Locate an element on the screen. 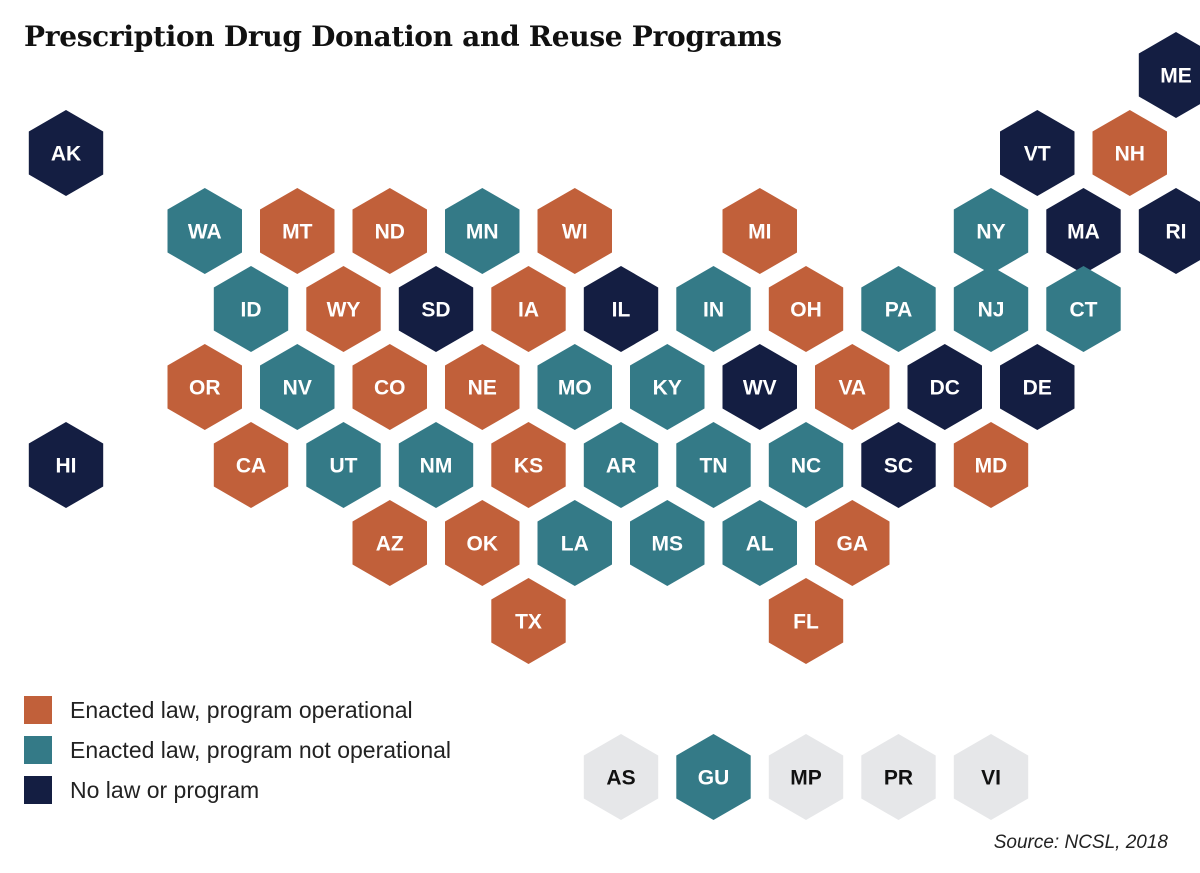 This screenshot has height=873, width=1200. hex-label-tn: TN is located at coordinates (714, 466).